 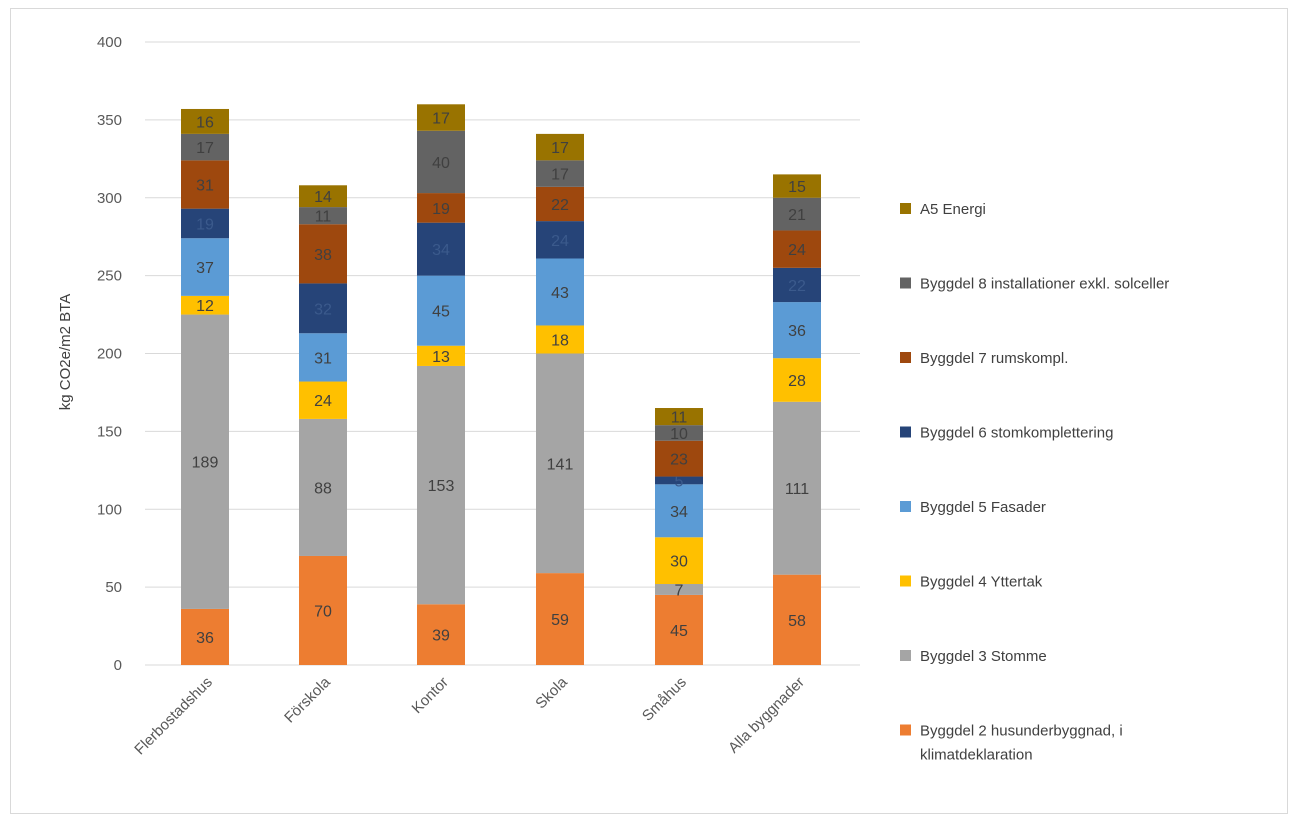 I want to click on data-label: 18, so click(x=560, y=340).